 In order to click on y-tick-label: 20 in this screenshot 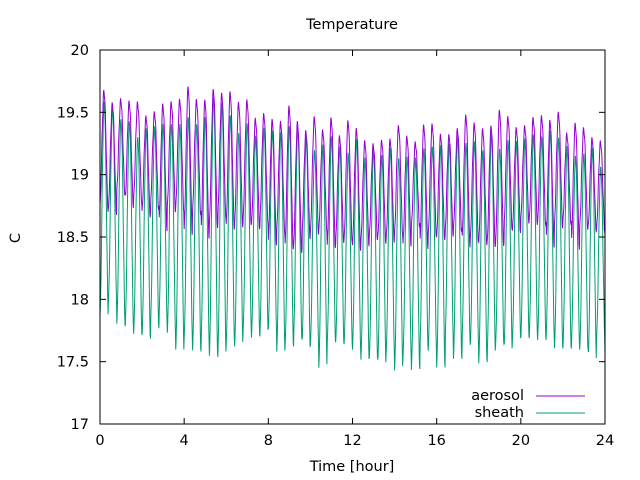, I will do `click(80, 51)`.